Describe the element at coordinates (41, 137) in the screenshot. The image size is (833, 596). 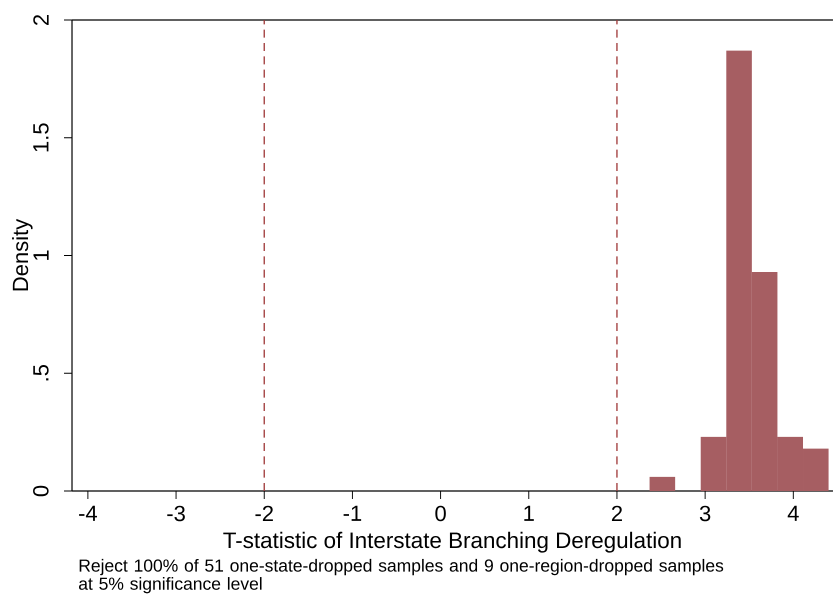
I see `y-tick-label: 1.5` at that location.